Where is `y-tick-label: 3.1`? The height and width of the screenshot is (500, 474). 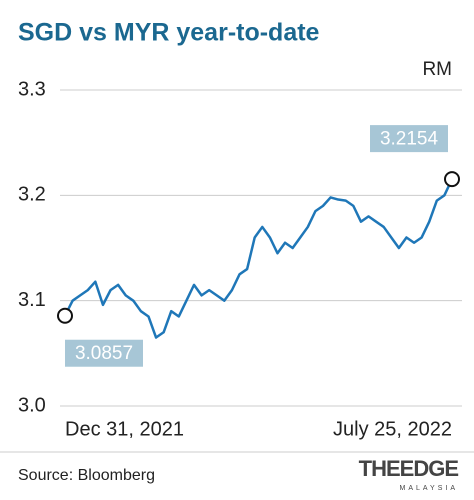
y-tick-label: 3.1 is located at coordinates (32, 300).